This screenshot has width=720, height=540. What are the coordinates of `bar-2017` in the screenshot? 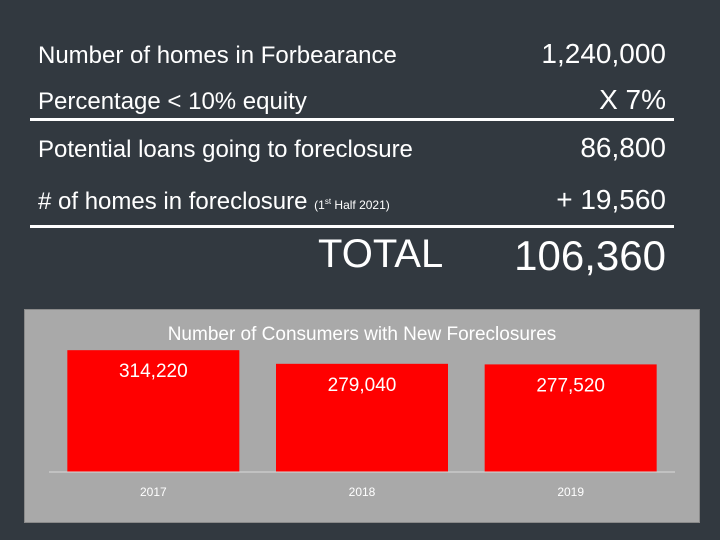 It's located at (153, 411).